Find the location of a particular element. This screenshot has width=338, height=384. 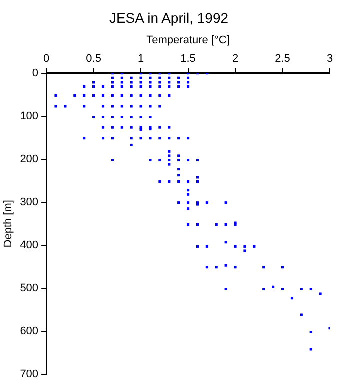

chart-title: JESA in April, 1992 is located at coordinates (169, 18).